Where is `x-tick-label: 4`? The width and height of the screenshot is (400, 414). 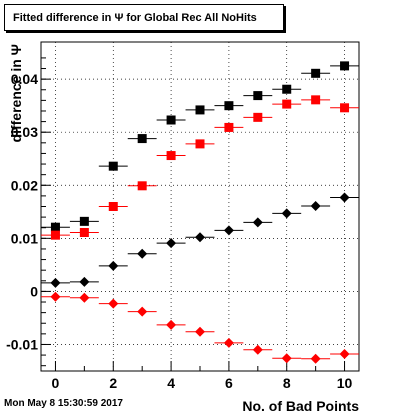 x-tick-label: 4 is located at coordinates (171, 383).